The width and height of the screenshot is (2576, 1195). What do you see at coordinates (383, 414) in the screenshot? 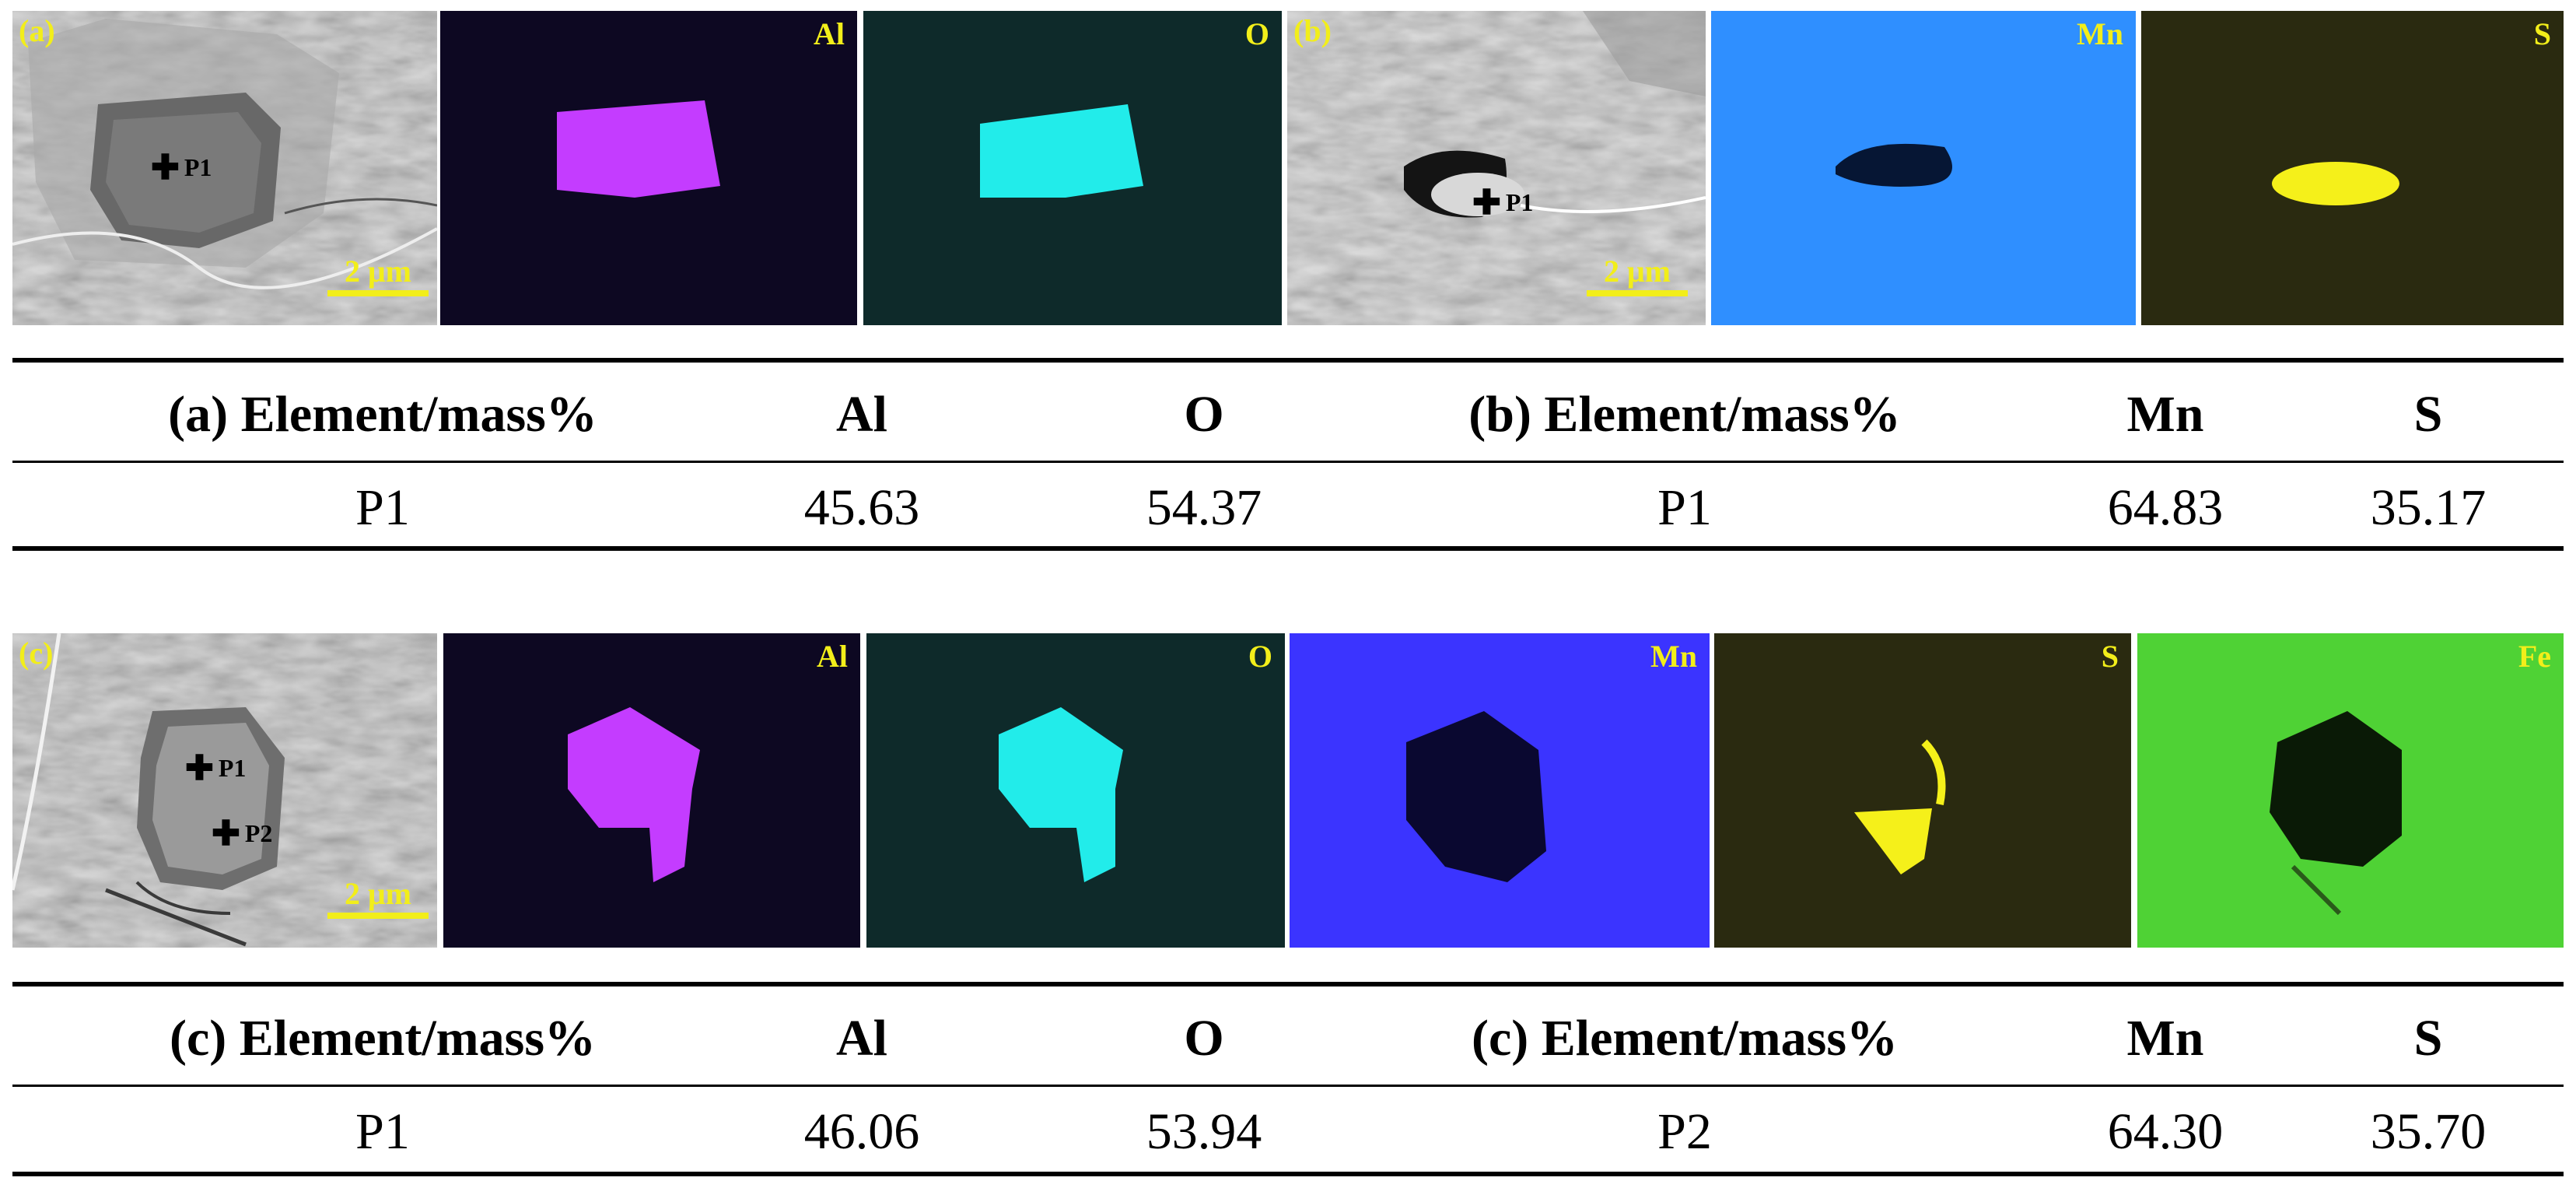
I see `table-header: (a) Element/mass%` at bounding box center [383, 414].